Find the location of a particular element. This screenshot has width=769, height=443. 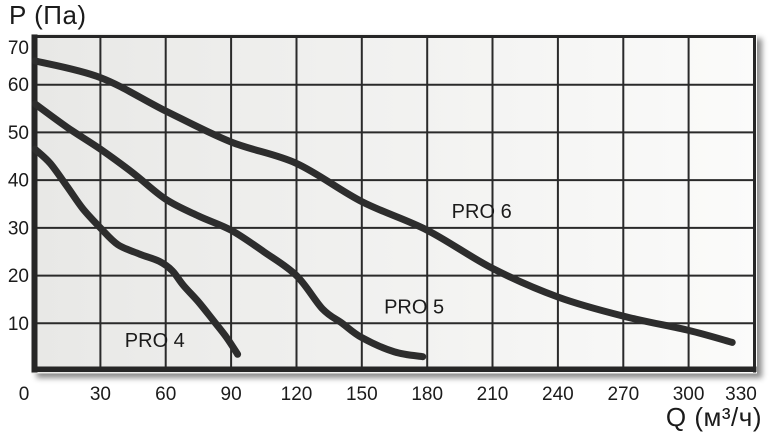

x-tick-label: 180 is located at coordinates (427, 394).